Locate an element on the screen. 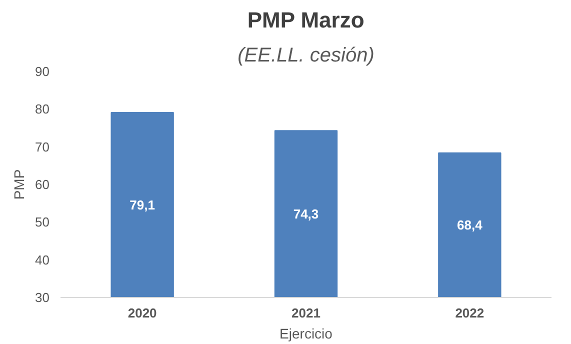  chart-title: PMP Marzo is located at coordinates (305, 20).